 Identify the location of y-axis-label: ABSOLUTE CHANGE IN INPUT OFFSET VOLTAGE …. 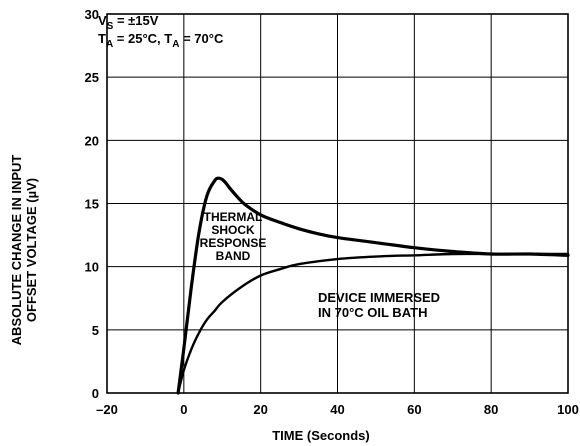
(24, 250).